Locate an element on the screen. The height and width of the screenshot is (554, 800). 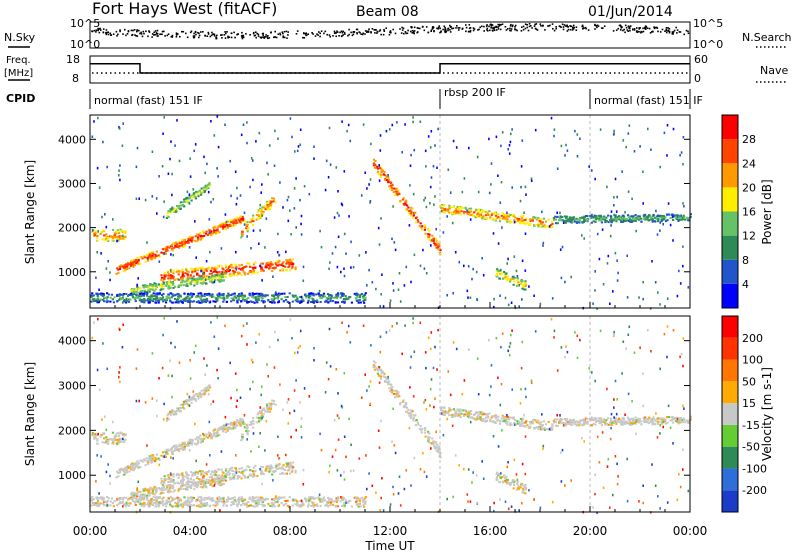
station-title: Fort Hays West (fitACF) is located at coordinates (184, 9).